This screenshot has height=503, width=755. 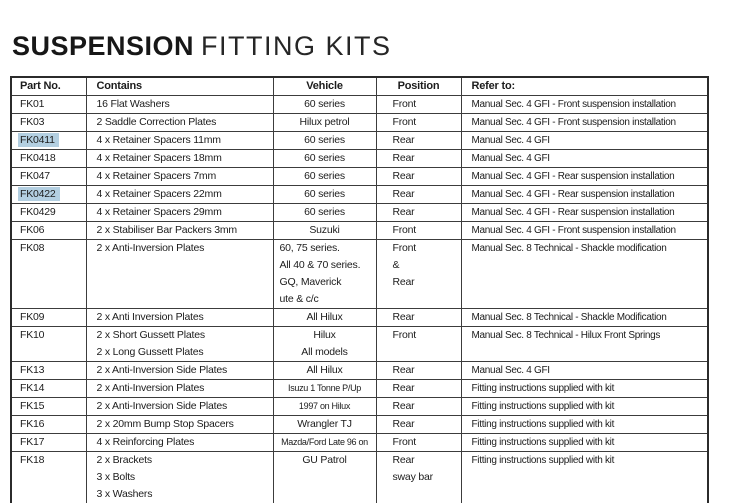 What do you see at coordinates (179, 194) in the screenshot?
I see `cell-contains: 4 x Retainer Spacers 22mm` at bounding box center [179, 194].